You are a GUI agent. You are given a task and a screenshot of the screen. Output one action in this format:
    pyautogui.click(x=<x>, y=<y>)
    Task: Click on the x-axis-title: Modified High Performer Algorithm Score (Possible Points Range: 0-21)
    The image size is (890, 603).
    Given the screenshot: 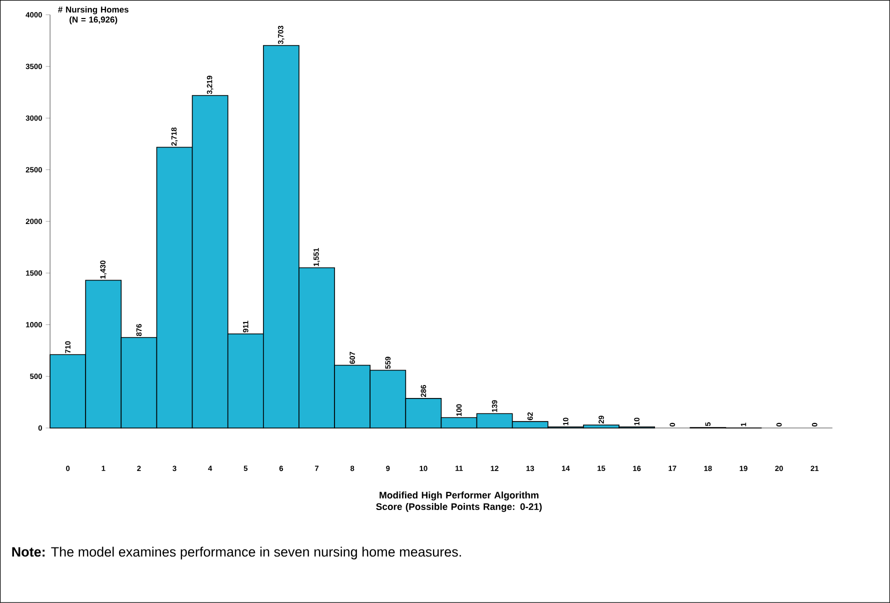 What is the action you would take?
    pyautogui.click(x=459, y=502)
    